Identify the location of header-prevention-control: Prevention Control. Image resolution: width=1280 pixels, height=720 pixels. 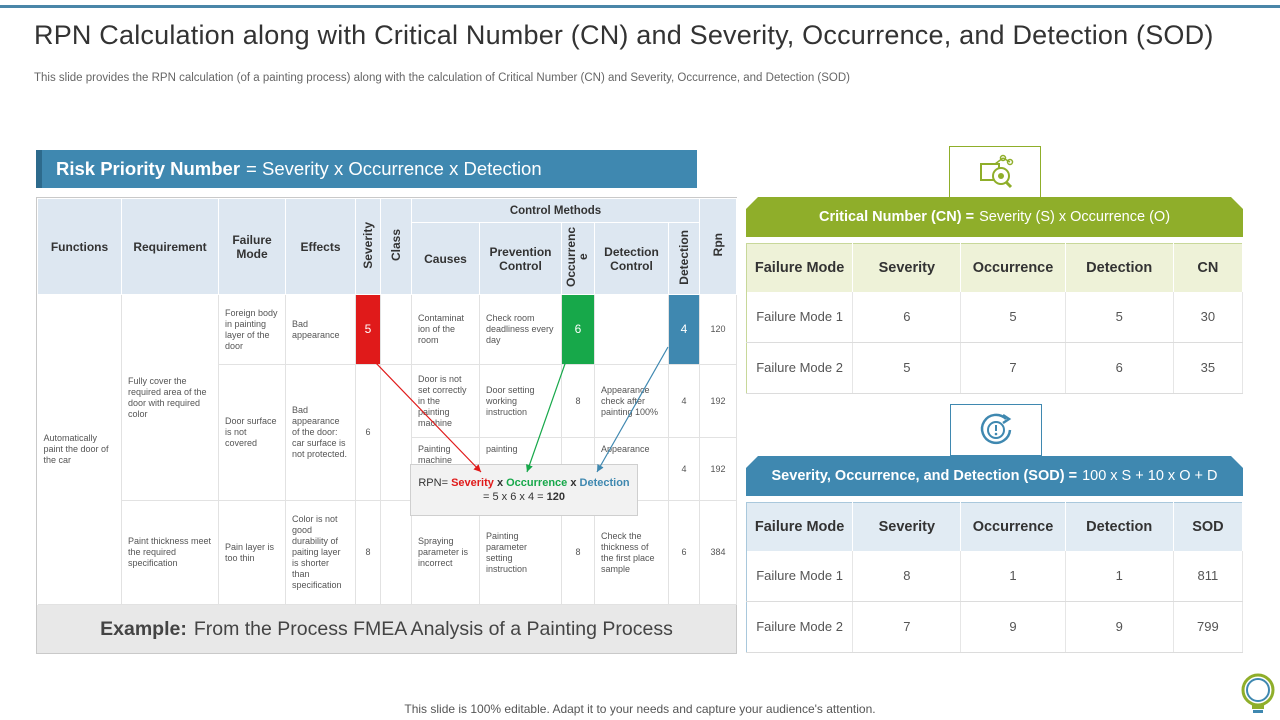
(520, 258).